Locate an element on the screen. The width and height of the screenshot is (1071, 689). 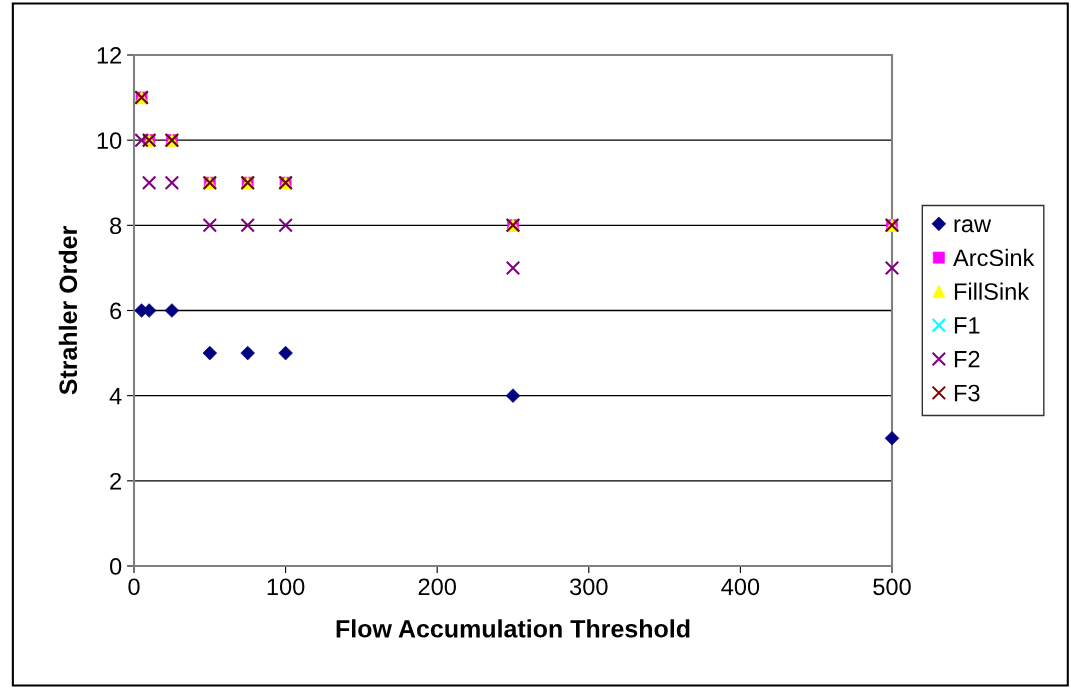
y-tick-label: 4 is located at coordinates (115, 396).